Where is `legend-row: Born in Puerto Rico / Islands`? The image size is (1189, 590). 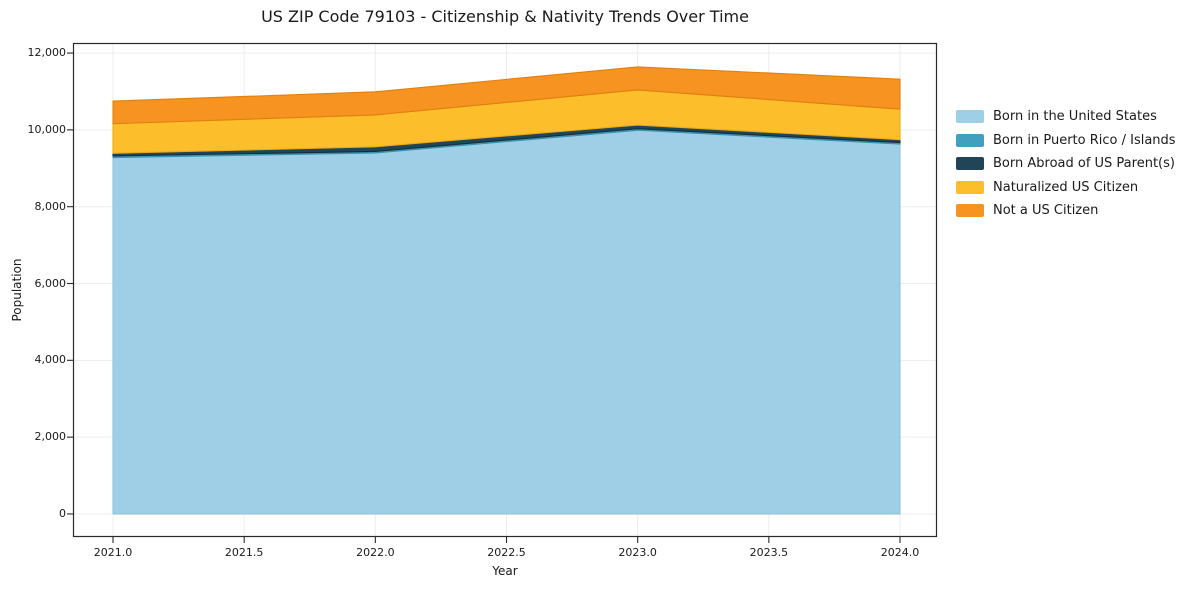
legend-row: Born in Puerto Rico / Islands is located at coordinates (1066, 141).